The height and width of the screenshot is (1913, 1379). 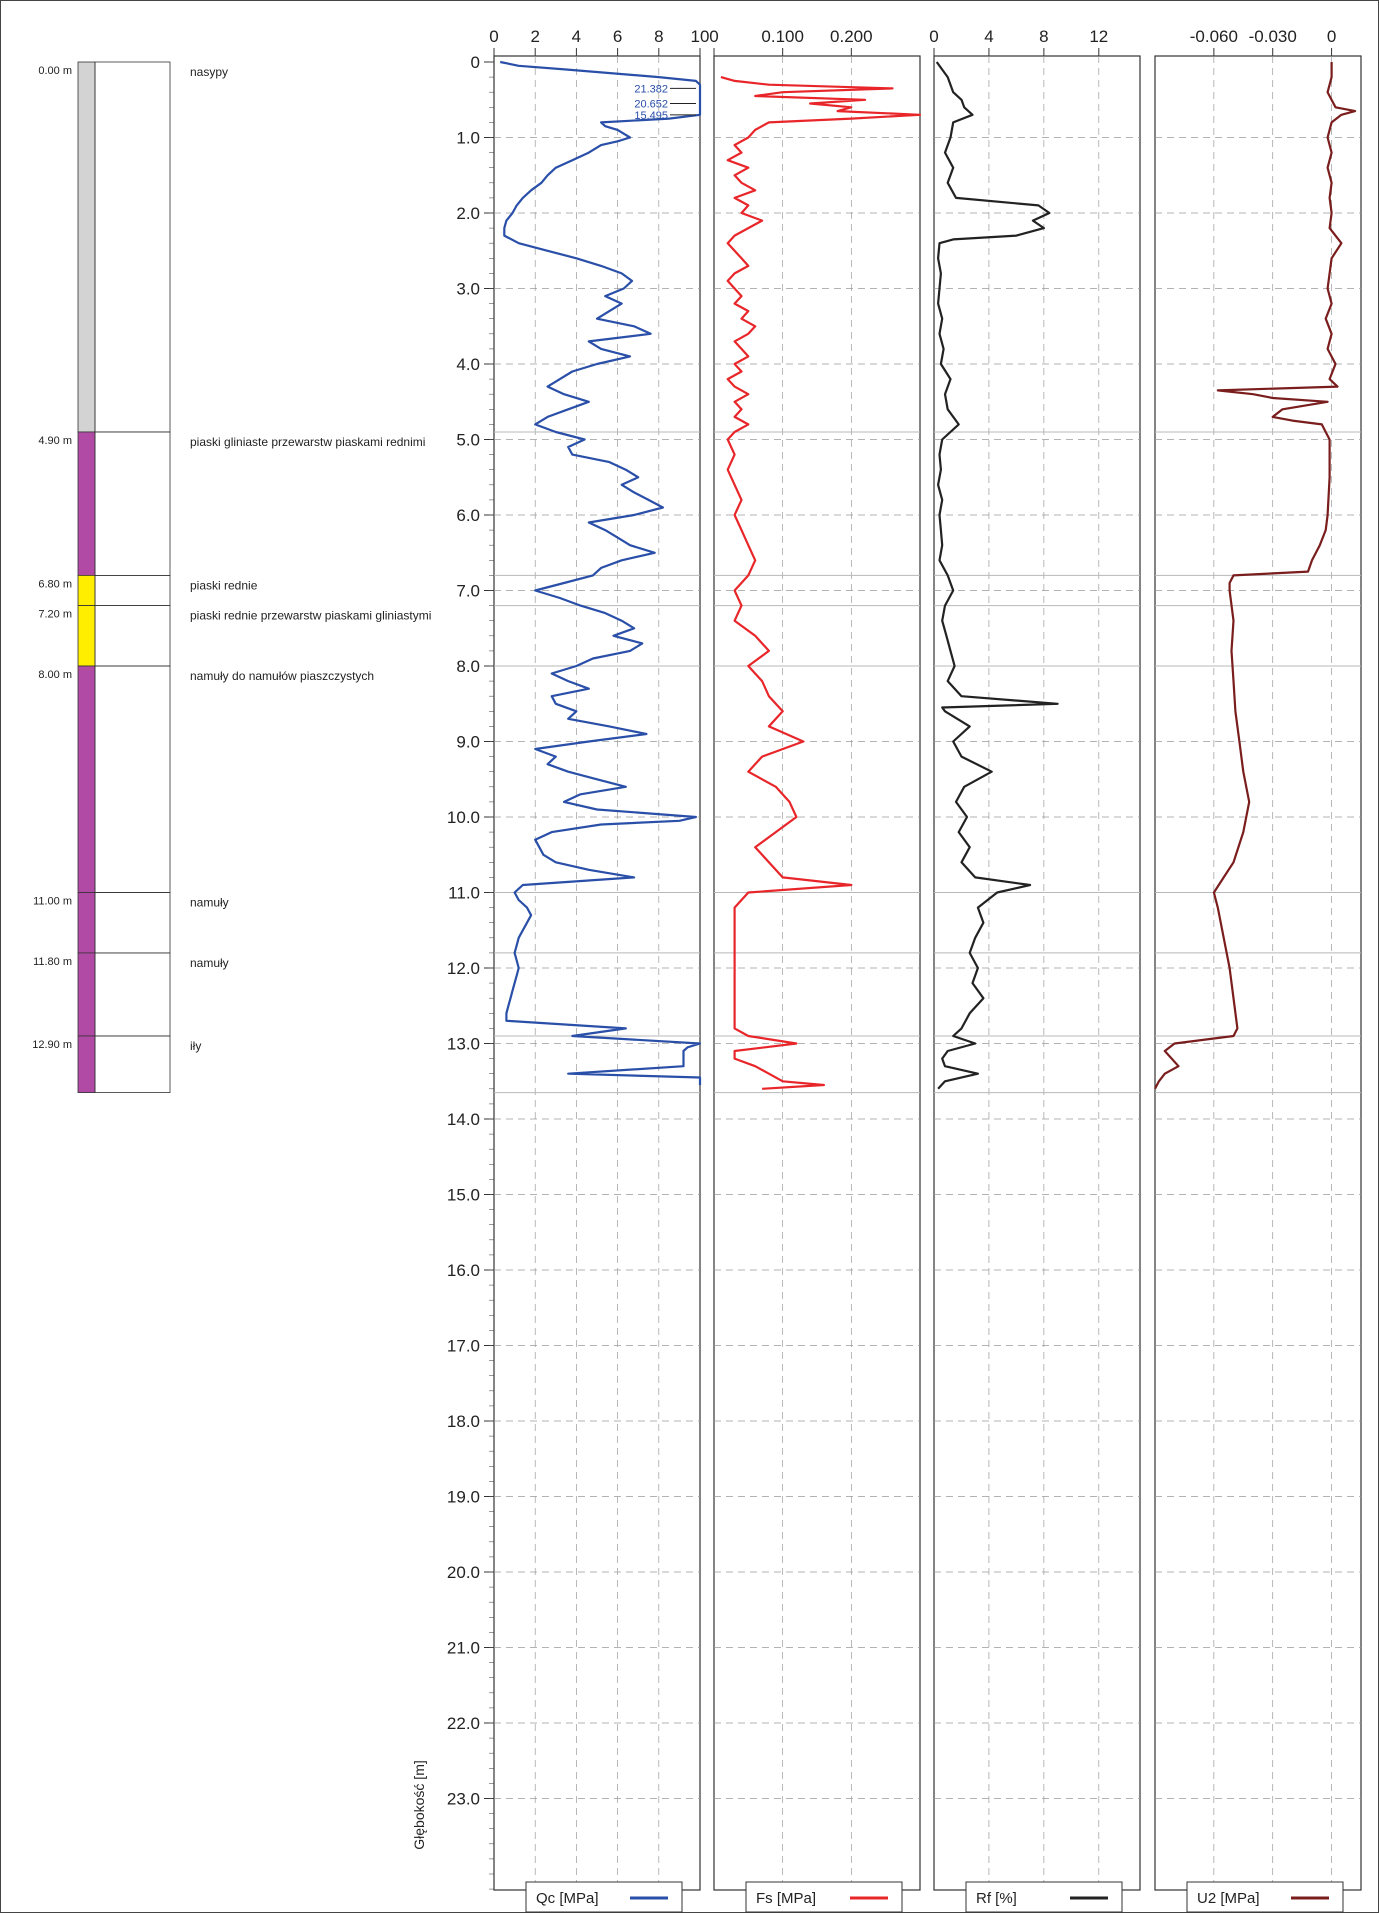 I want to click on panel-3: -0.060 -0.030 0 U2 [MPa], so click(x=1258, y=970).